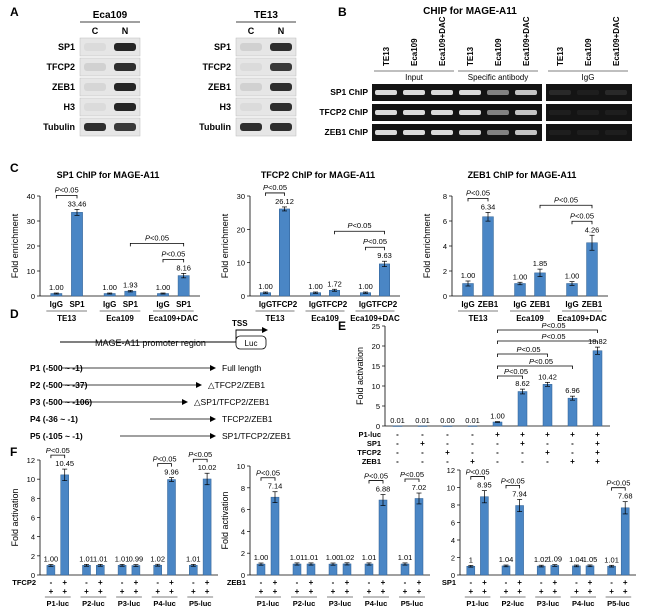  Describe the element at coordinates (572, 276) in the screenshot. I see `data-label: 1.00` at that location.